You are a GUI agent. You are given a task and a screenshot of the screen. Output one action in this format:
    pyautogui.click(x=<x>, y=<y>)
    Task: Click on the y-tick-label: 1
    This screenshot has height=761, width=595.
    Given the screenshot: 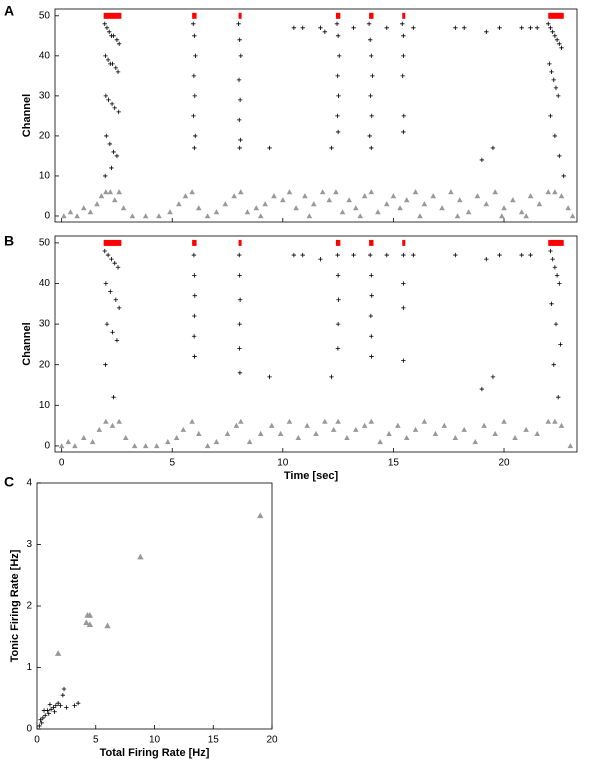 What is the action you would take?
    pyautogui.click(x=29, y=667)
    